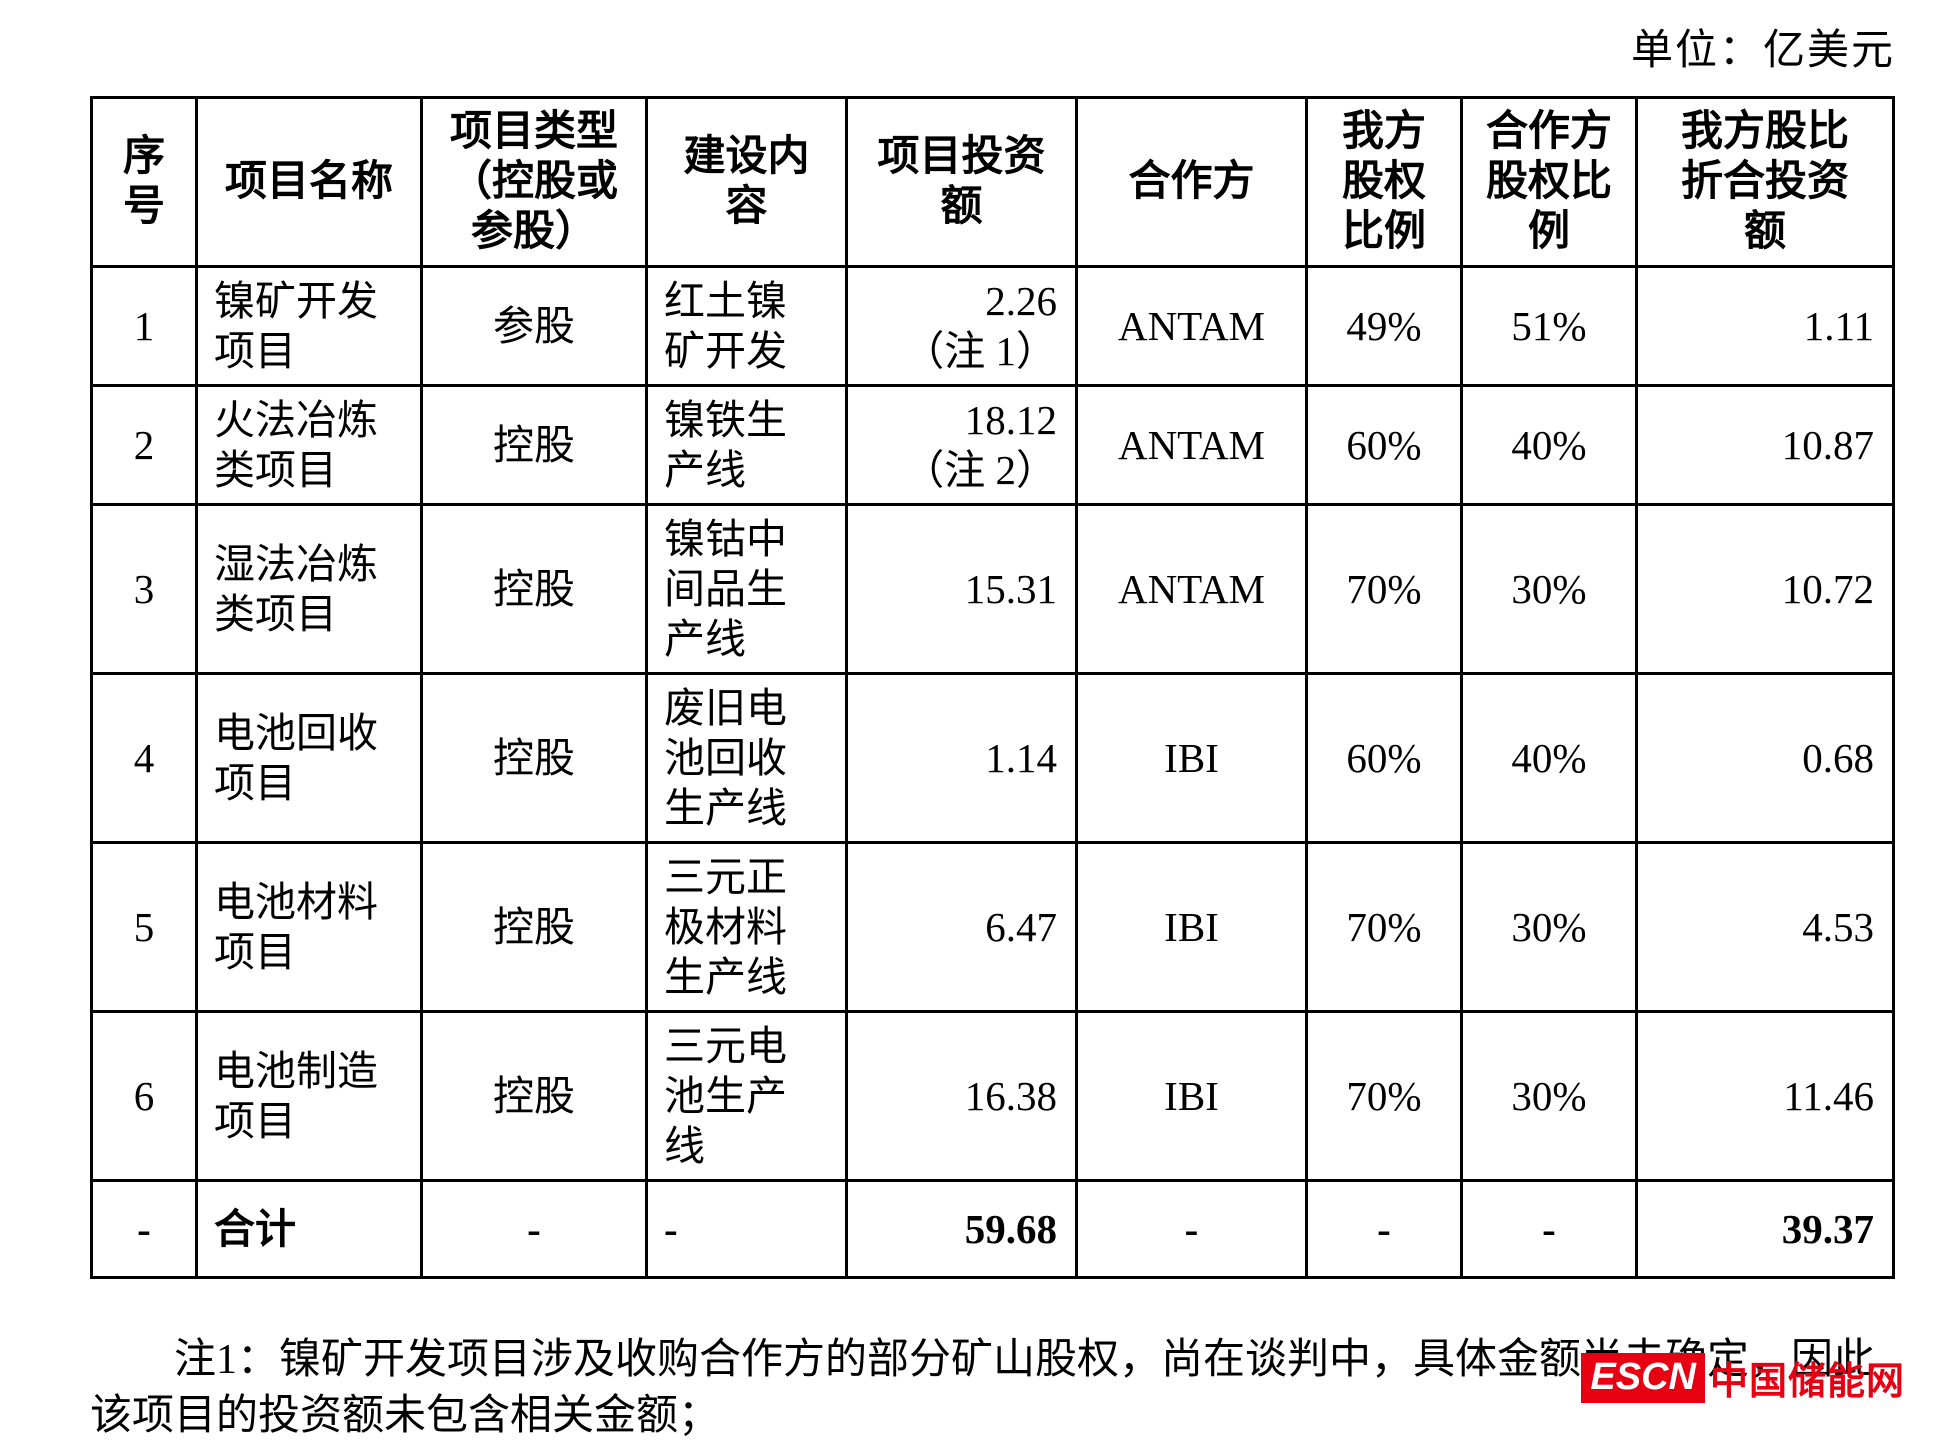 The height and width of the screenshot is (1444, 1951). Describe the element at coordinates (1765, 445) in the screenshot. I see `cell-converted-investment: 10.87` at that location.